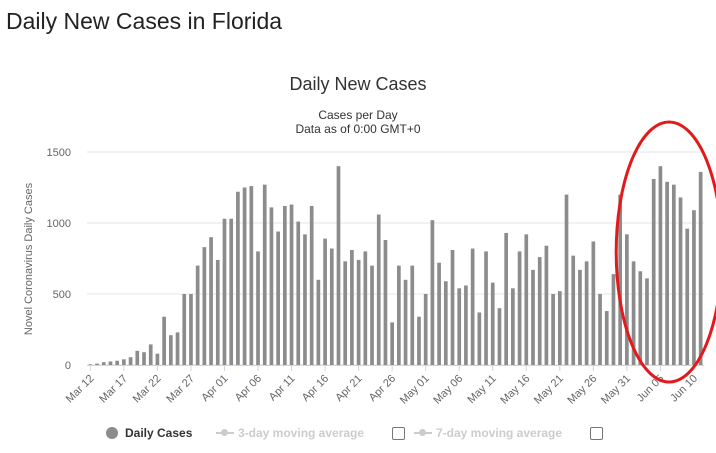 This screenshot has width=716, height=453. I want to click on legend-item-3-day-average: 3-day moving average, so click(290, 433).